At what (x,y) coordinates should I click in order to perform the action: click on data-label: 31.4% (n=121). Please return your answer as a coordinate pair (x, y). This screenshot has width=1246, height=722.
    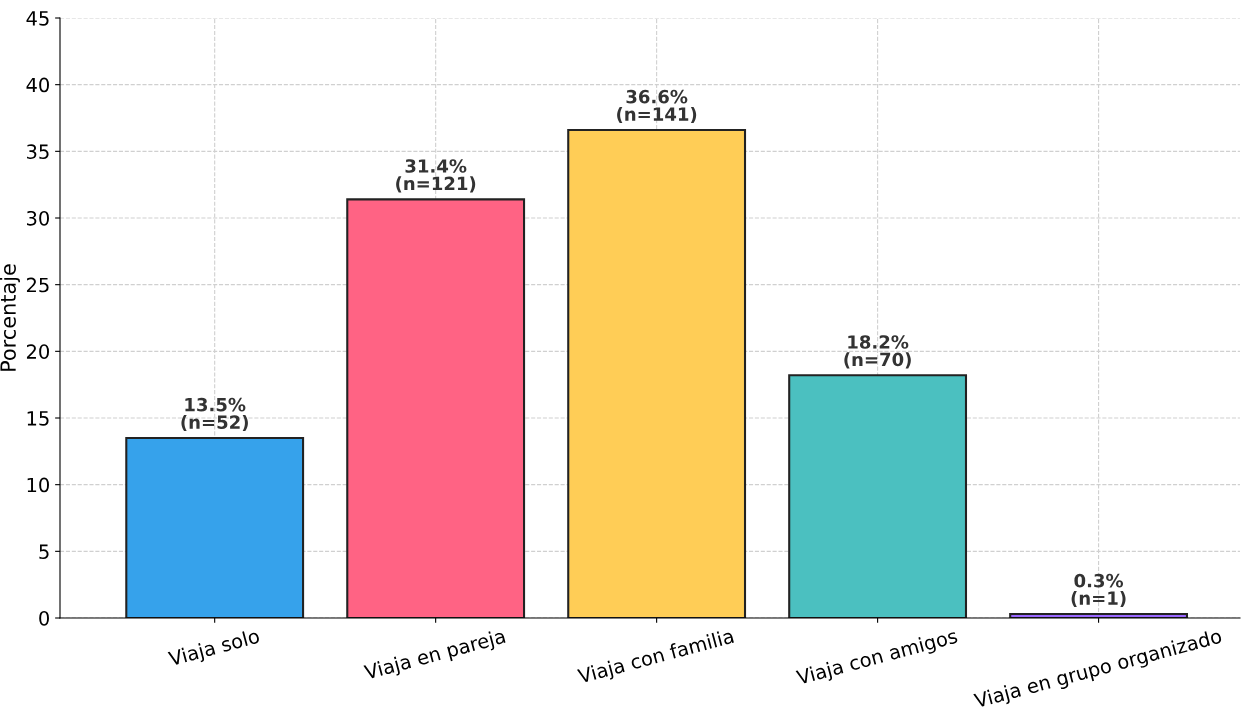
    Looking at the image, I should click on (436, 176).